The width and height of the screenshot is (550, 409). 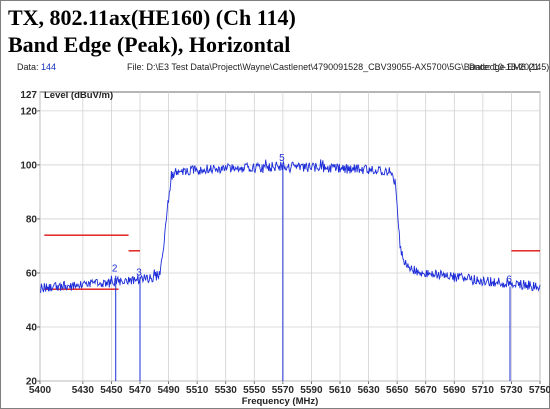 I want to click on x-tick-label: 5510, so click(x=197, y=390).